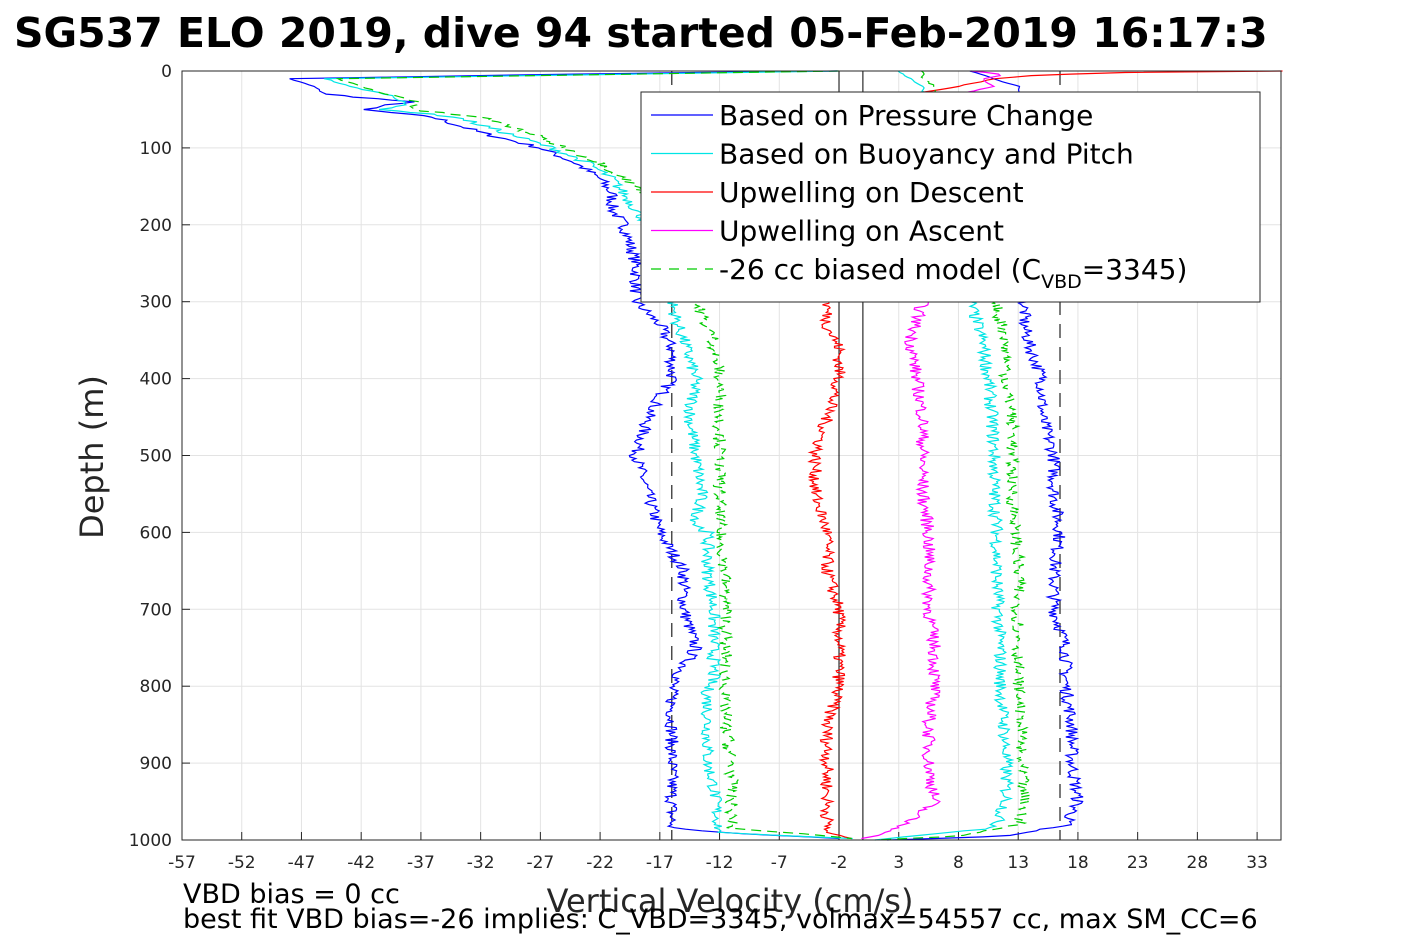 The width and height of the screenshot is (1417, 945). Describe the element at coordinates (779, 863) in the screenshot. I see `x-tick-label: -7` at that location.